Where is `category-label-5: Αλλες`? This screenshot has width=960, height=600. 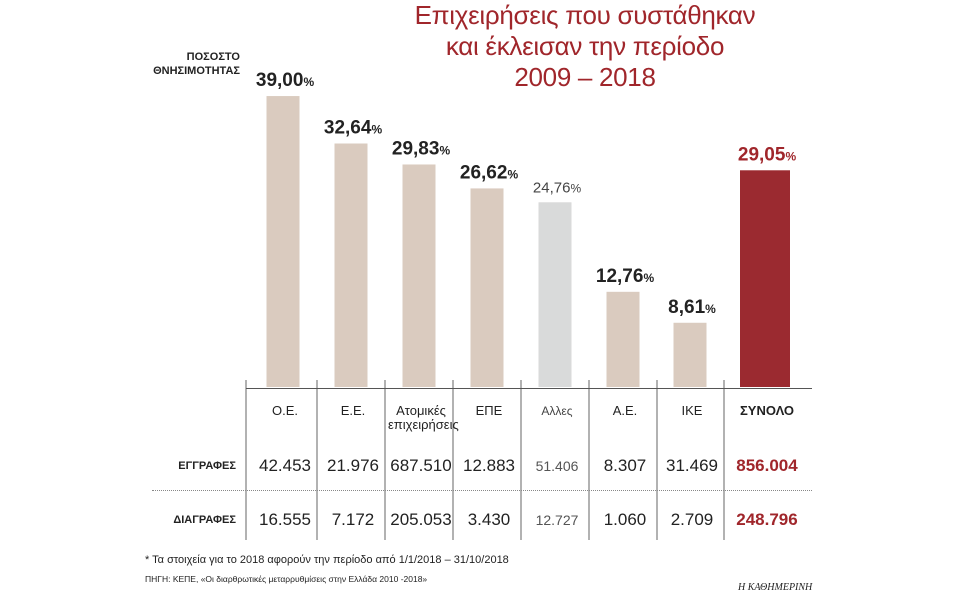
category-label-5: Αλλες is located at coordinates (557, 411).